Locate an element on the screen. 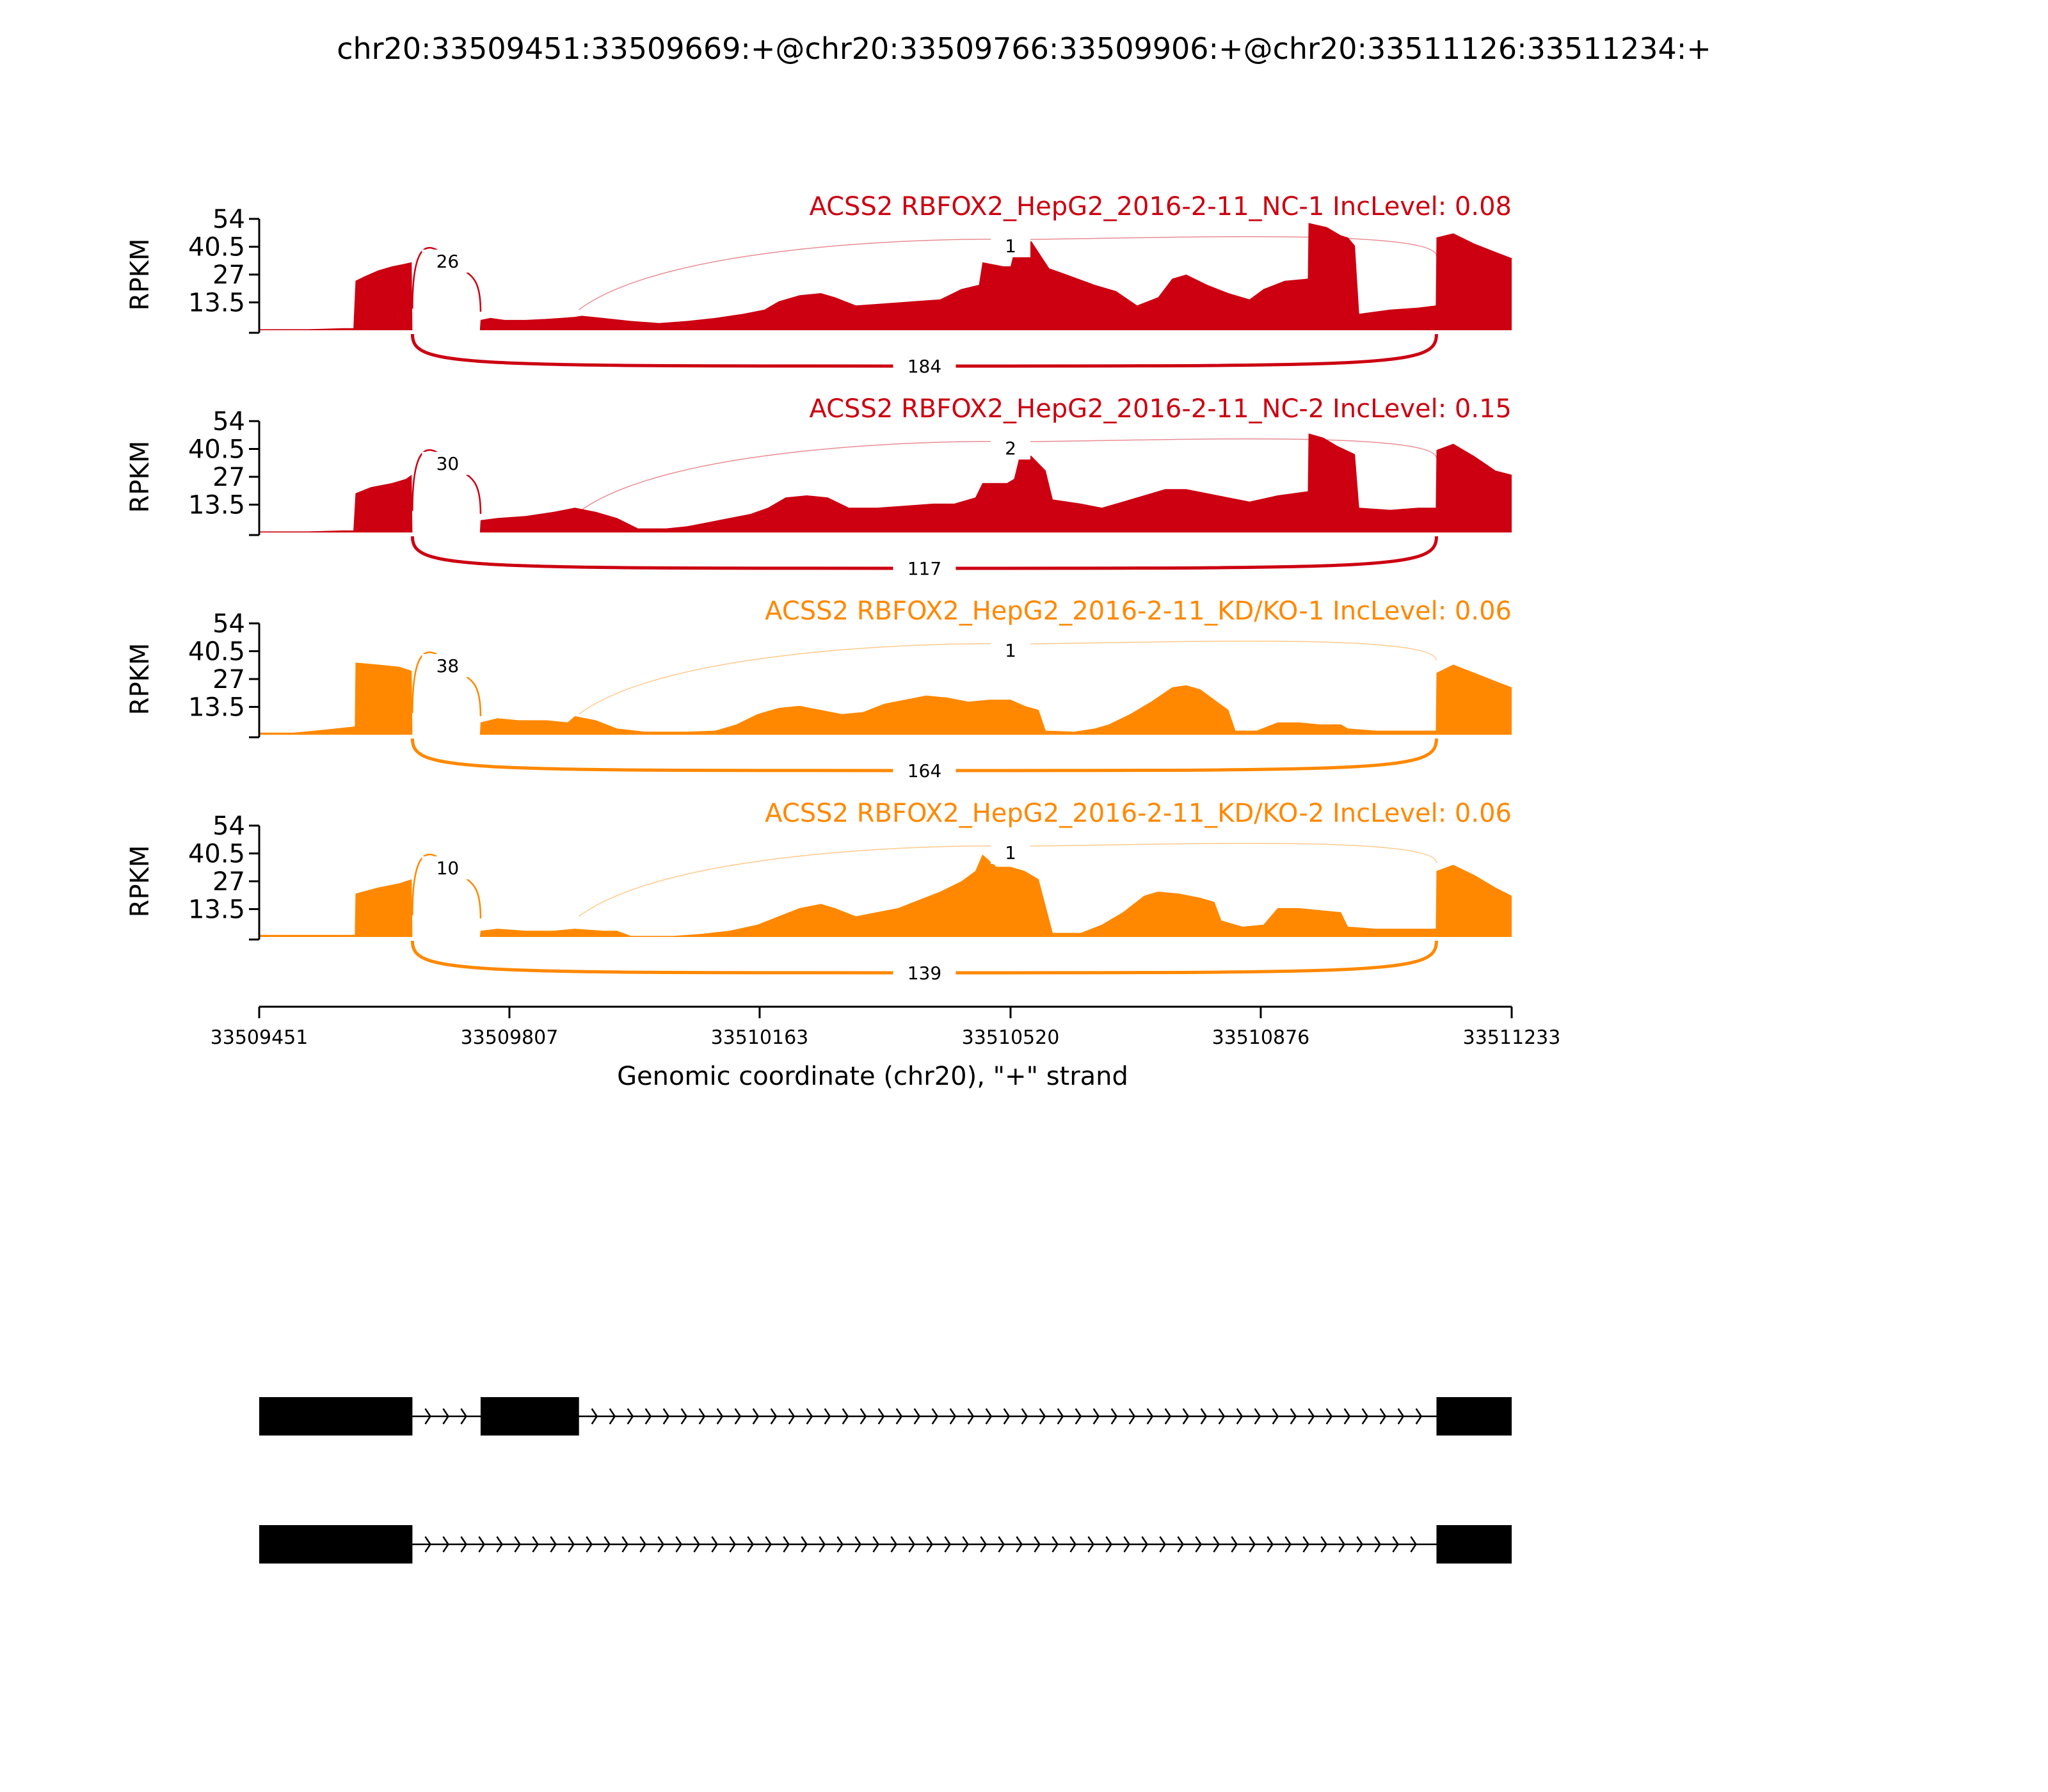  x-tick-label: 33511233 is located at coordinates (1512, 1038).